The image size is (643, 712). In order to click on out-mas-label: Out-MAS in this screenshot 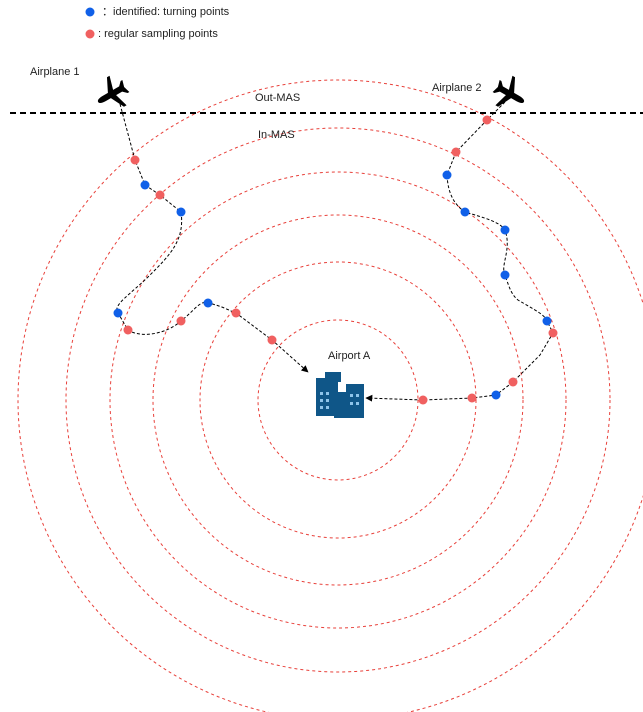, I will do `click(277, 98)`.